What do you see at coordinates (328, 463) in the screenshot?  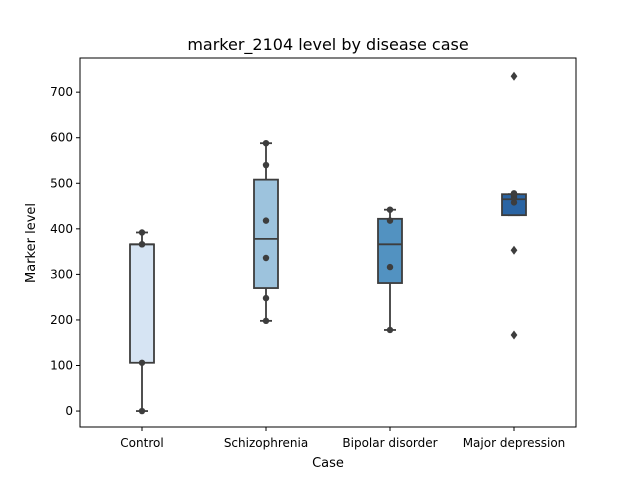 I see `x-axis-label: Case` at bounding box center [328, 463].